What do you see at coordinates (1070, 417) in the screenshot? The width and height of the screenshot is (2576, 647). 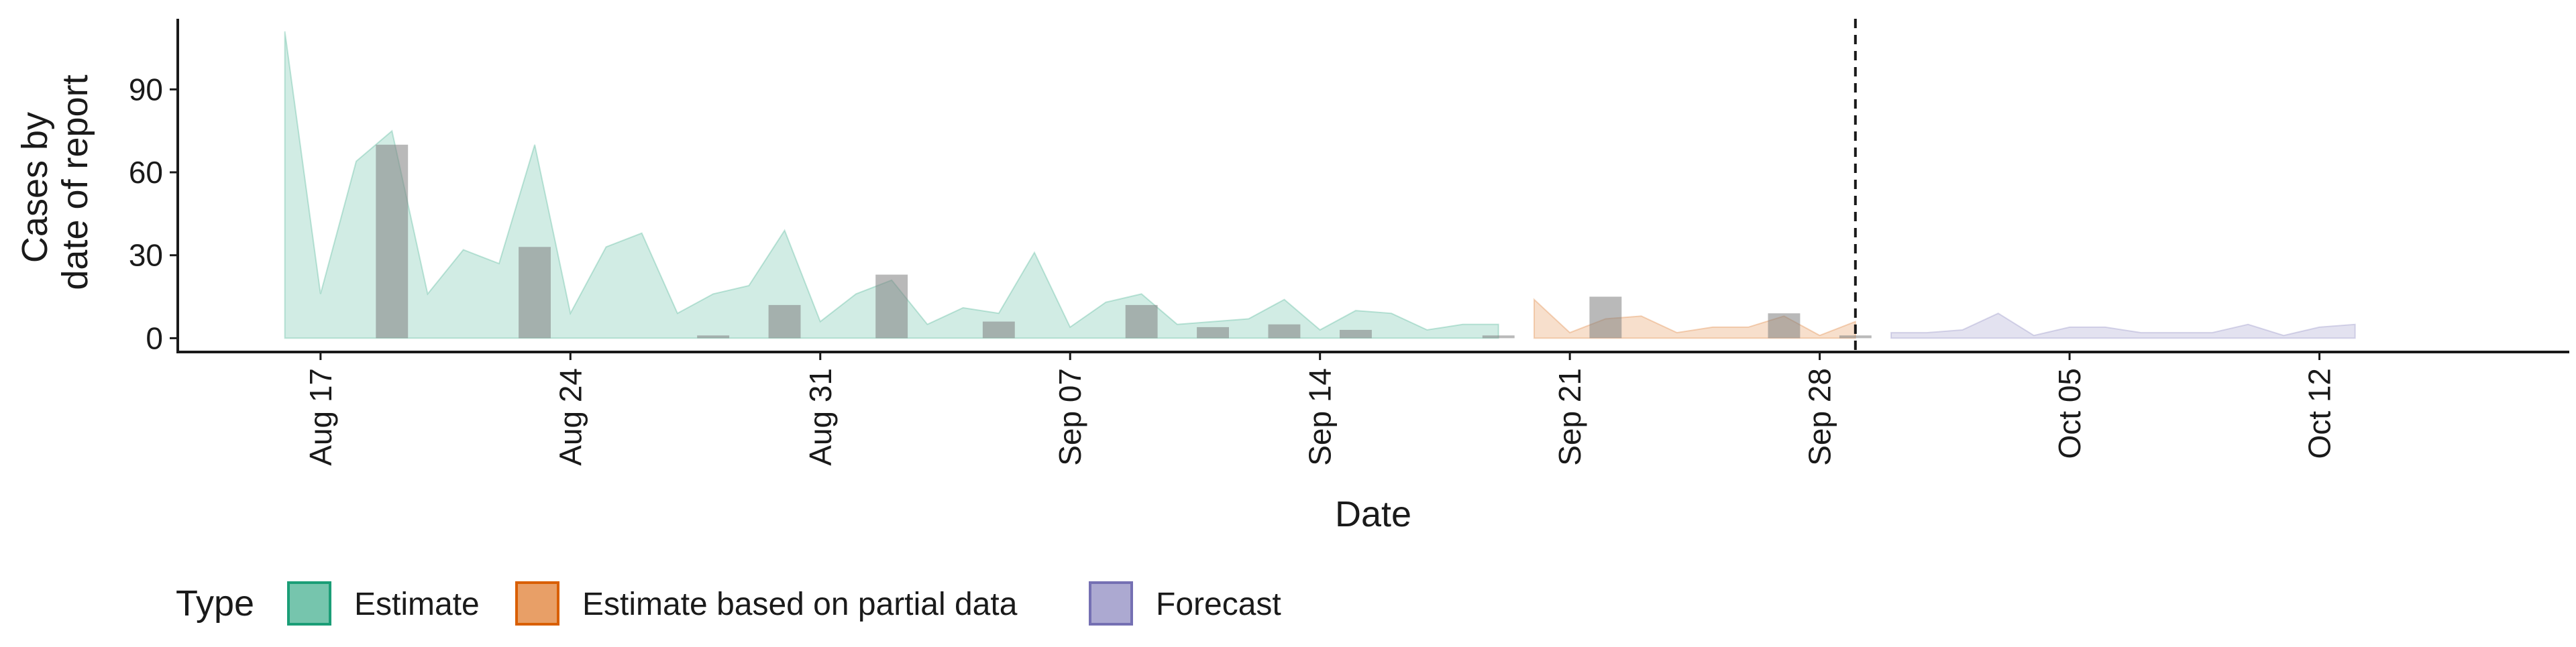 I see `x-tick-label: Sep 07` at bounding box center [1070, 417].